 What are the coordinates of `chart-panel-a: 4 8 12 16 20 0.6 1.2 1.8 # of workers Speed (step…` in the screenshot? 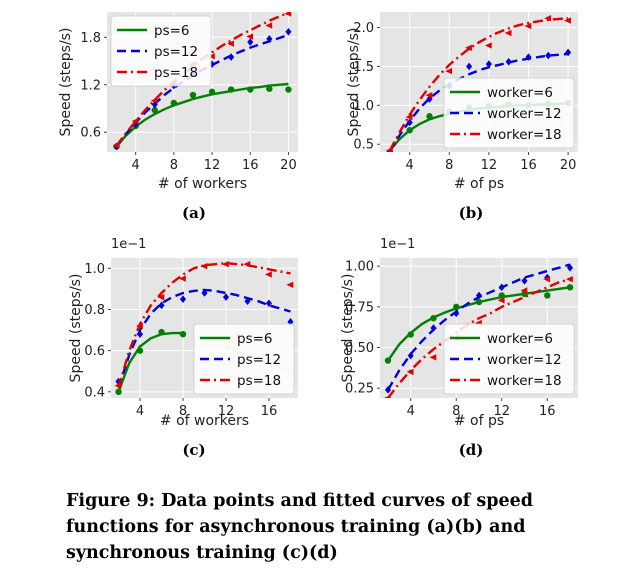 It's located at (178, 117).